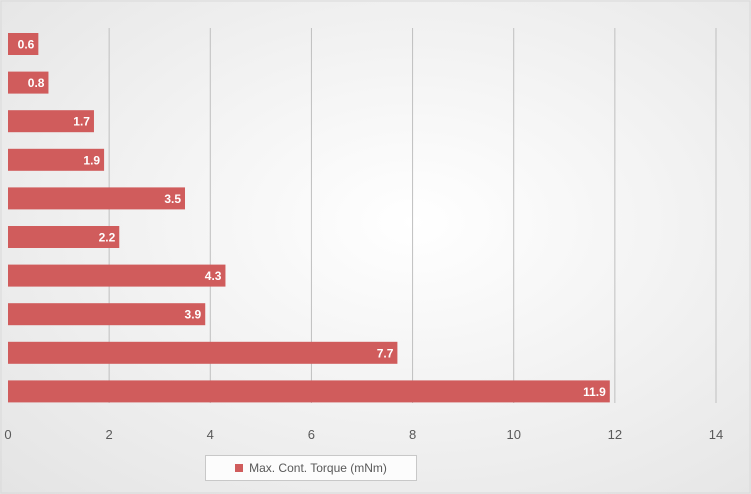  What do you see at coordinates (513, 434) in the screenshot?
I see `x-tick-label: 10` at bounding box center [513, 434].